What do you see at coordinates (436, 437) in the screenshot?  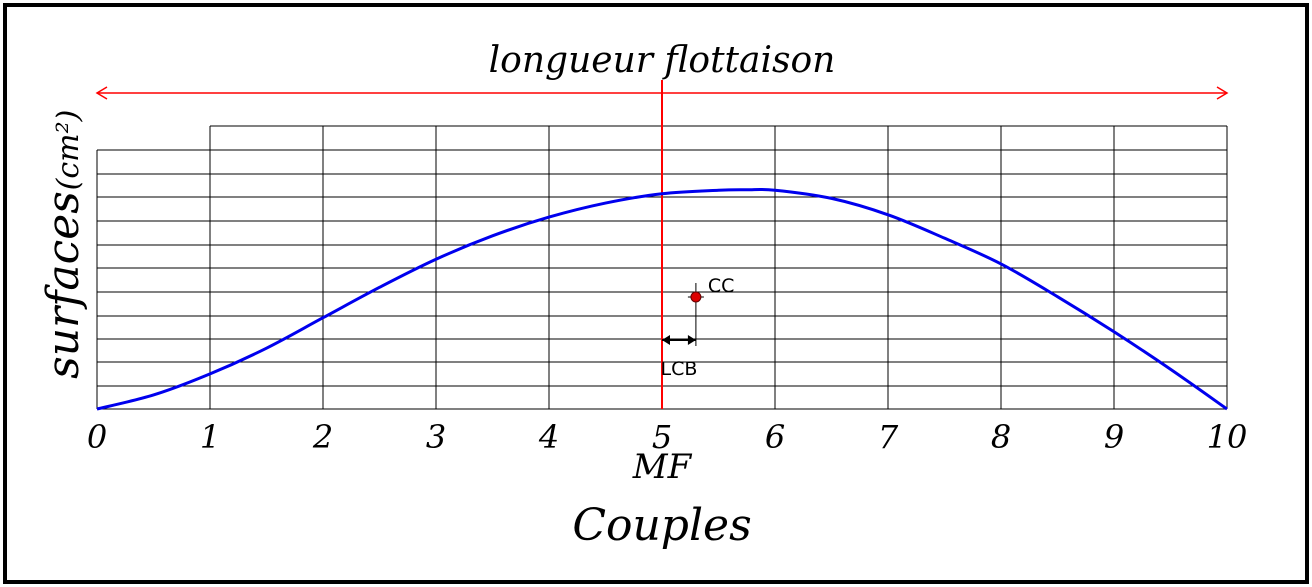 I see `x-tick-label: 3` at bounding box center [436, 437].